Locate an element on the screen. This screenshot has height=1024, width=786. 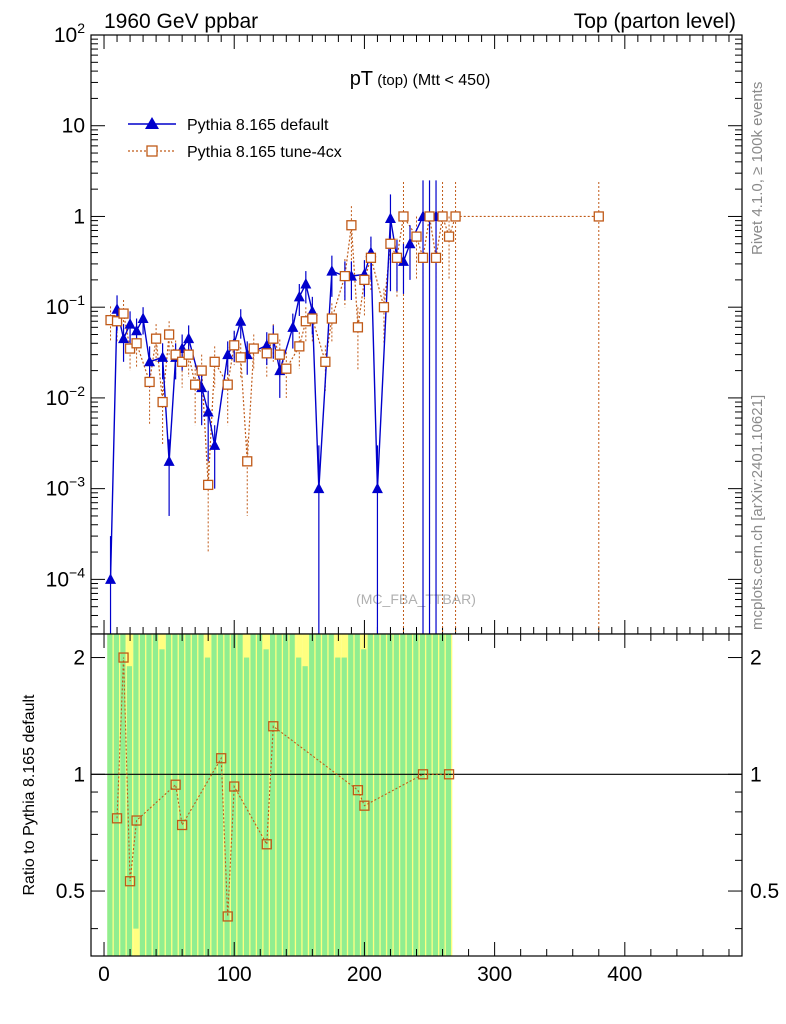
main-y-tick-label: 10 is located at coordinates (73, 126).